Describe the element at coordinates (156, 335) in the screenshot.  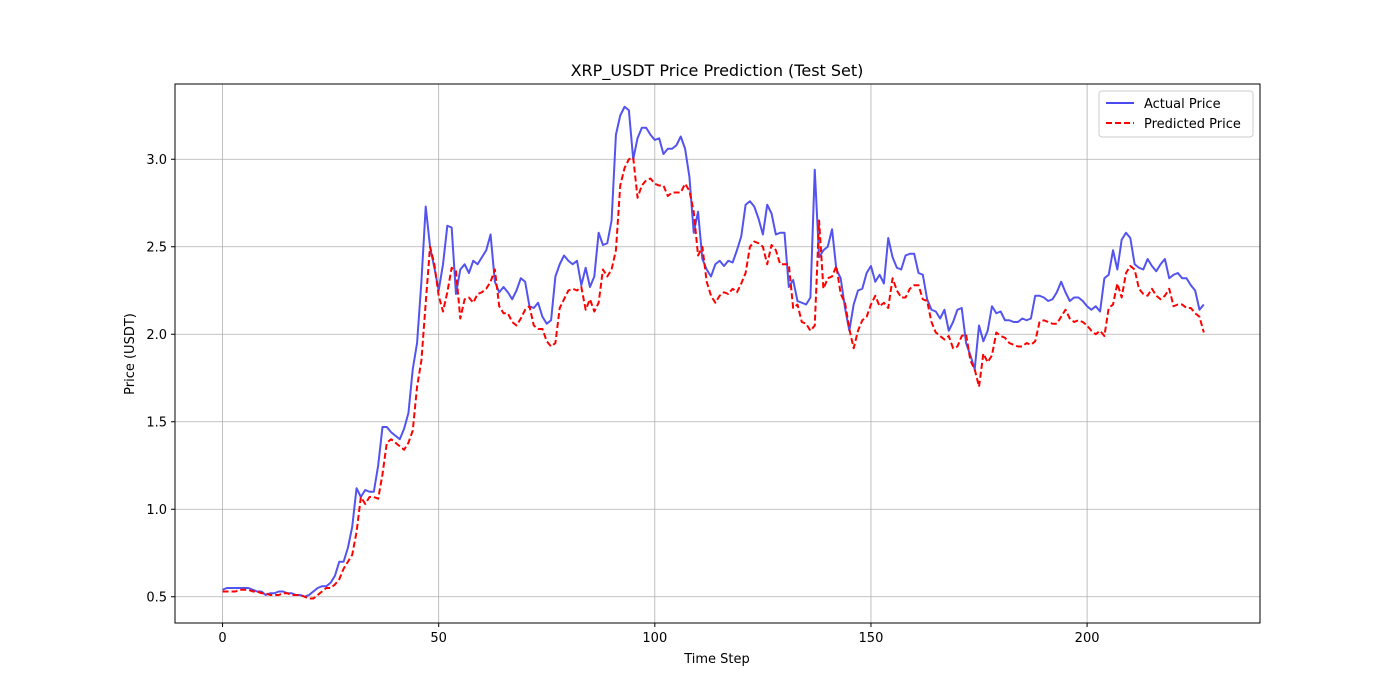
I see `y-tick-label: 2.0` at that location.